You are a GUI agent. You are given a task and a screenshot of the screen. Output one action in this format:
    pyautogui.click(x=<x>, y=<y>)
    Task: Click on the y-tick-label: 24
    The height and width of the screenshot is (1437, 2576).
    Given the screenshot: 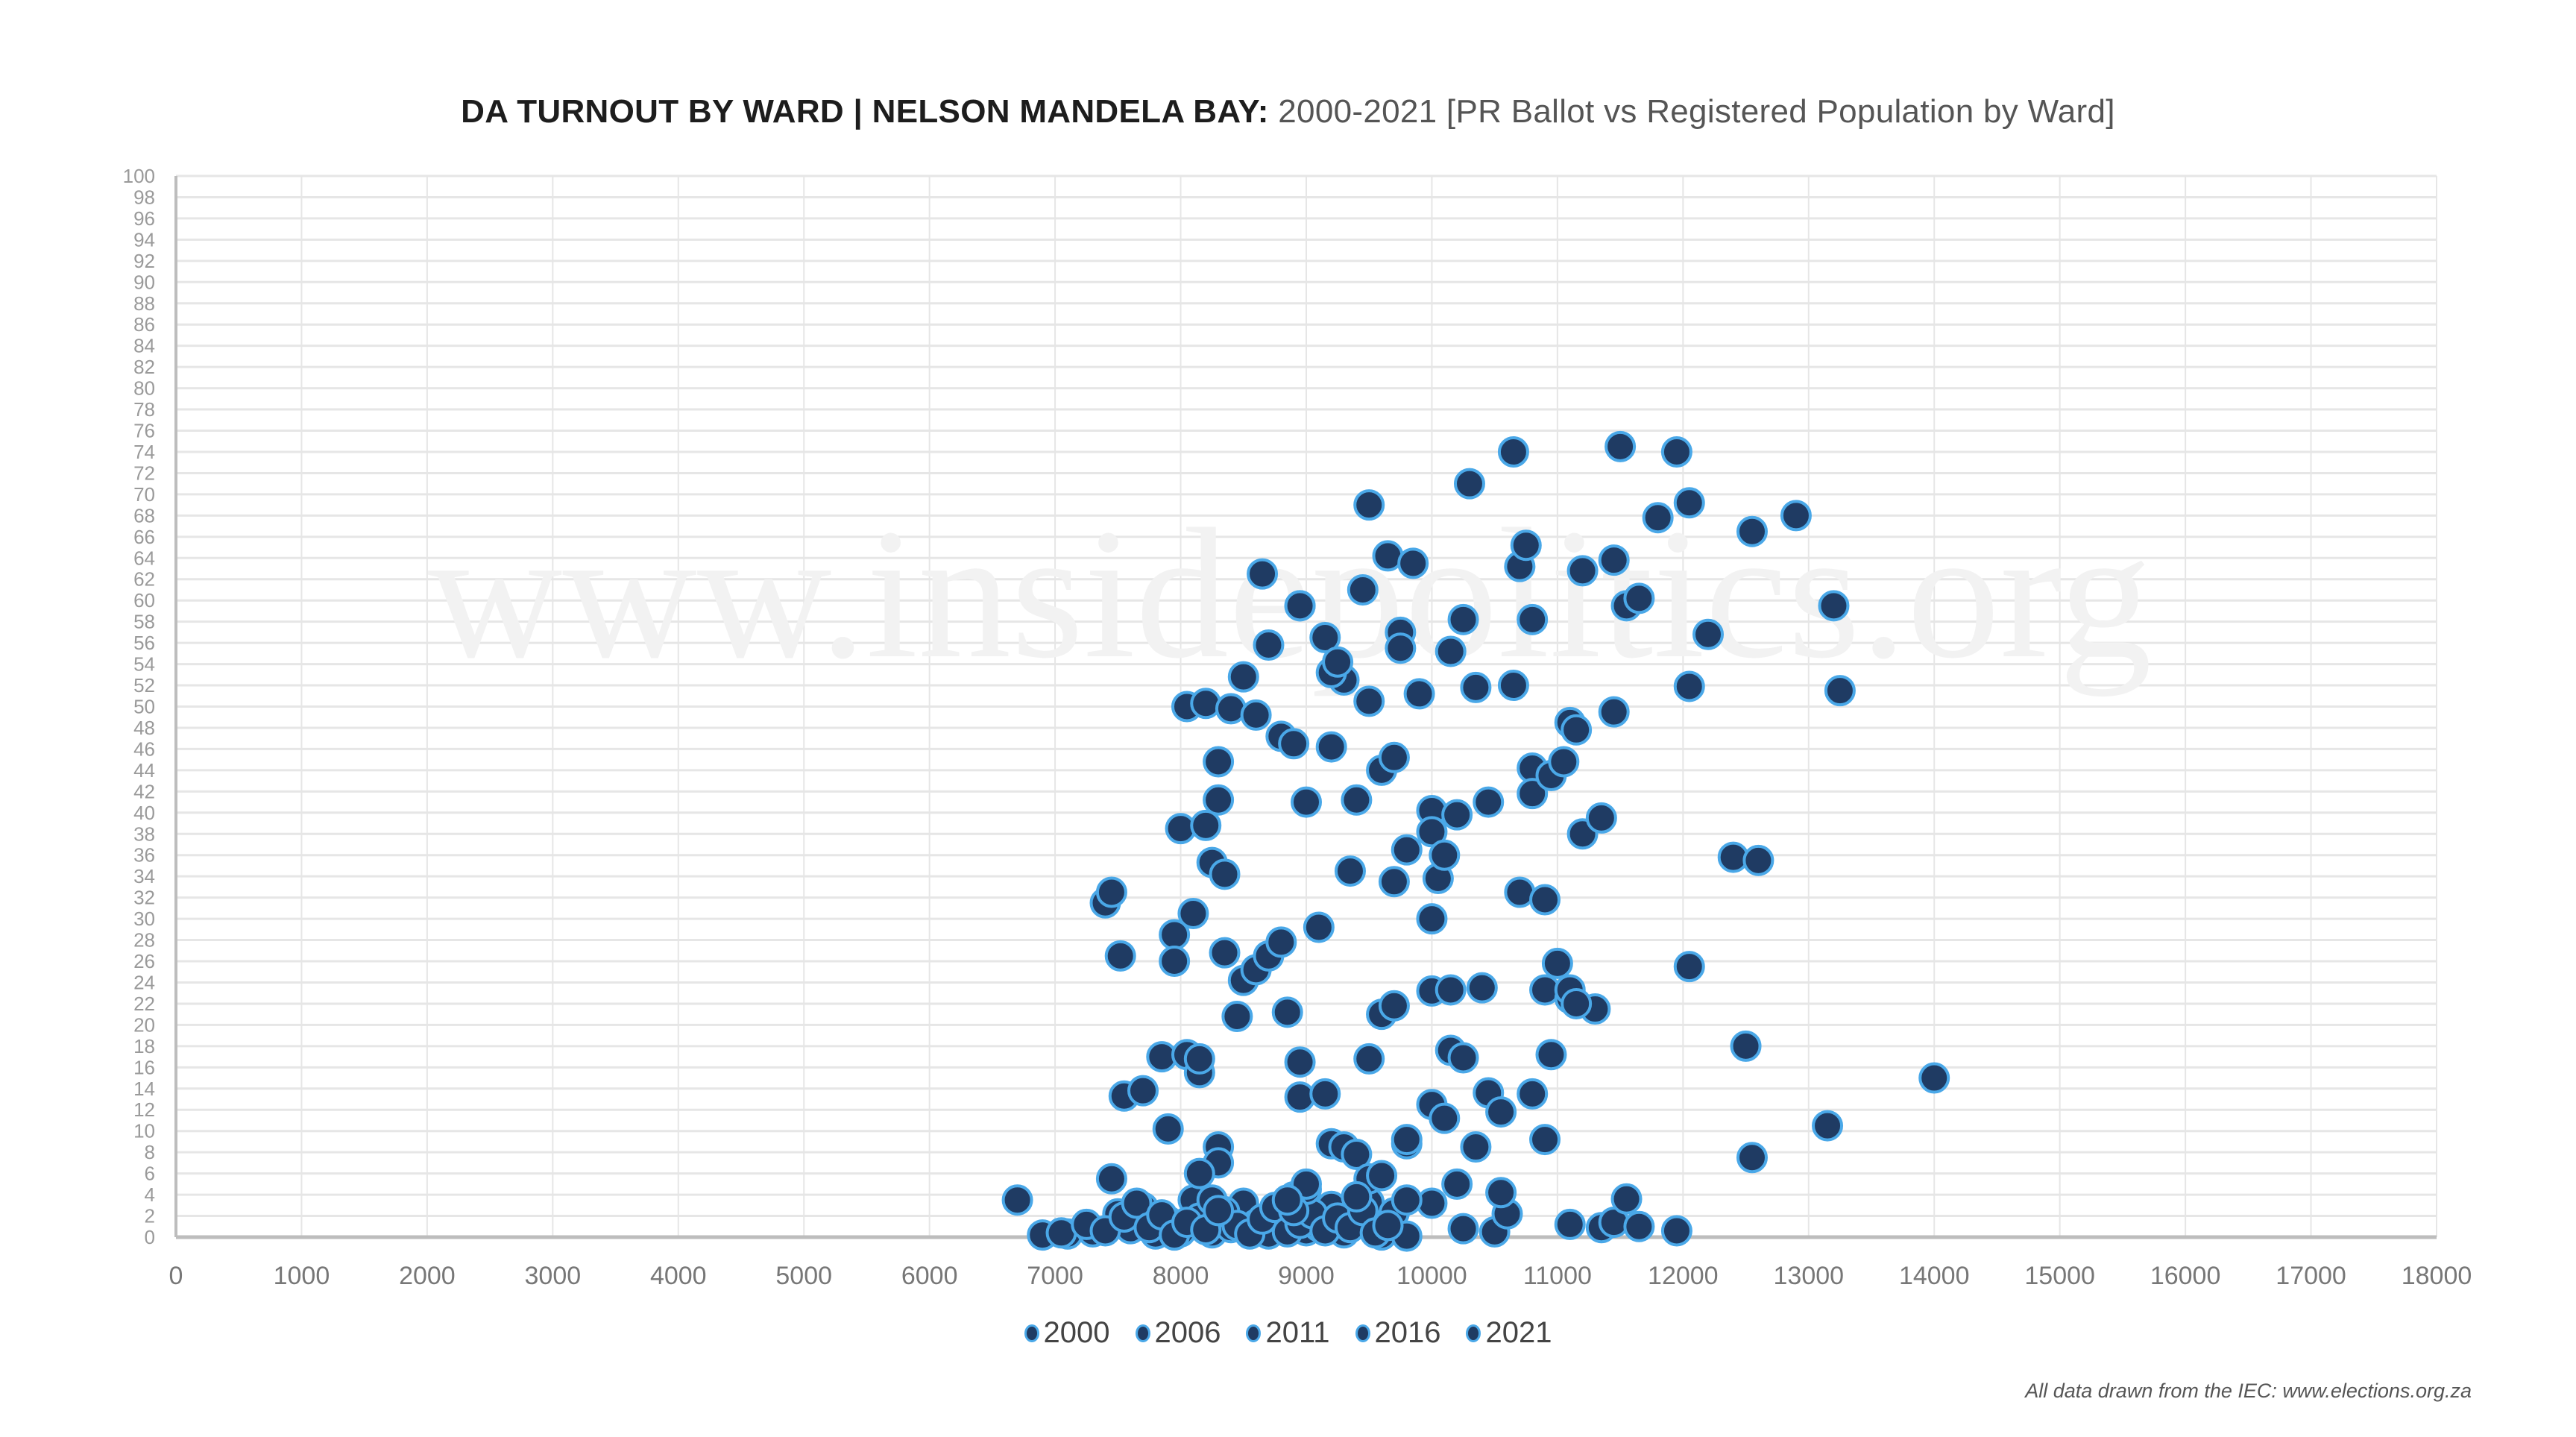 What is the action you would take?
    pyautogui.click(x=144, y=982)
    